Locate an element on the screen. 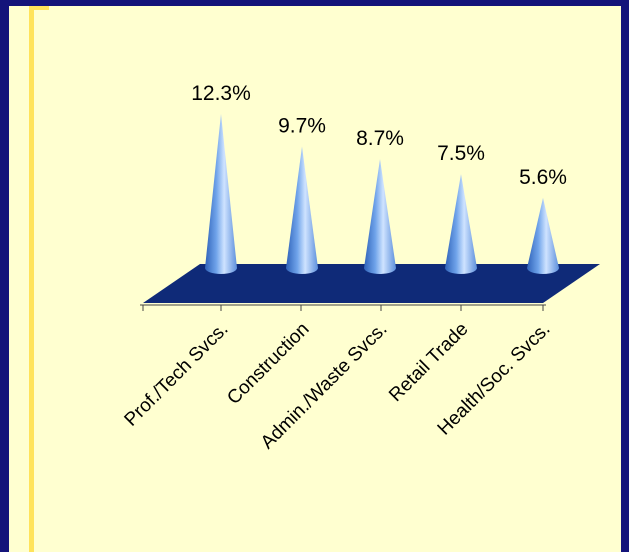 The image size is (629, 552). data-label: 8.7% is located at coordinates (380, 138).